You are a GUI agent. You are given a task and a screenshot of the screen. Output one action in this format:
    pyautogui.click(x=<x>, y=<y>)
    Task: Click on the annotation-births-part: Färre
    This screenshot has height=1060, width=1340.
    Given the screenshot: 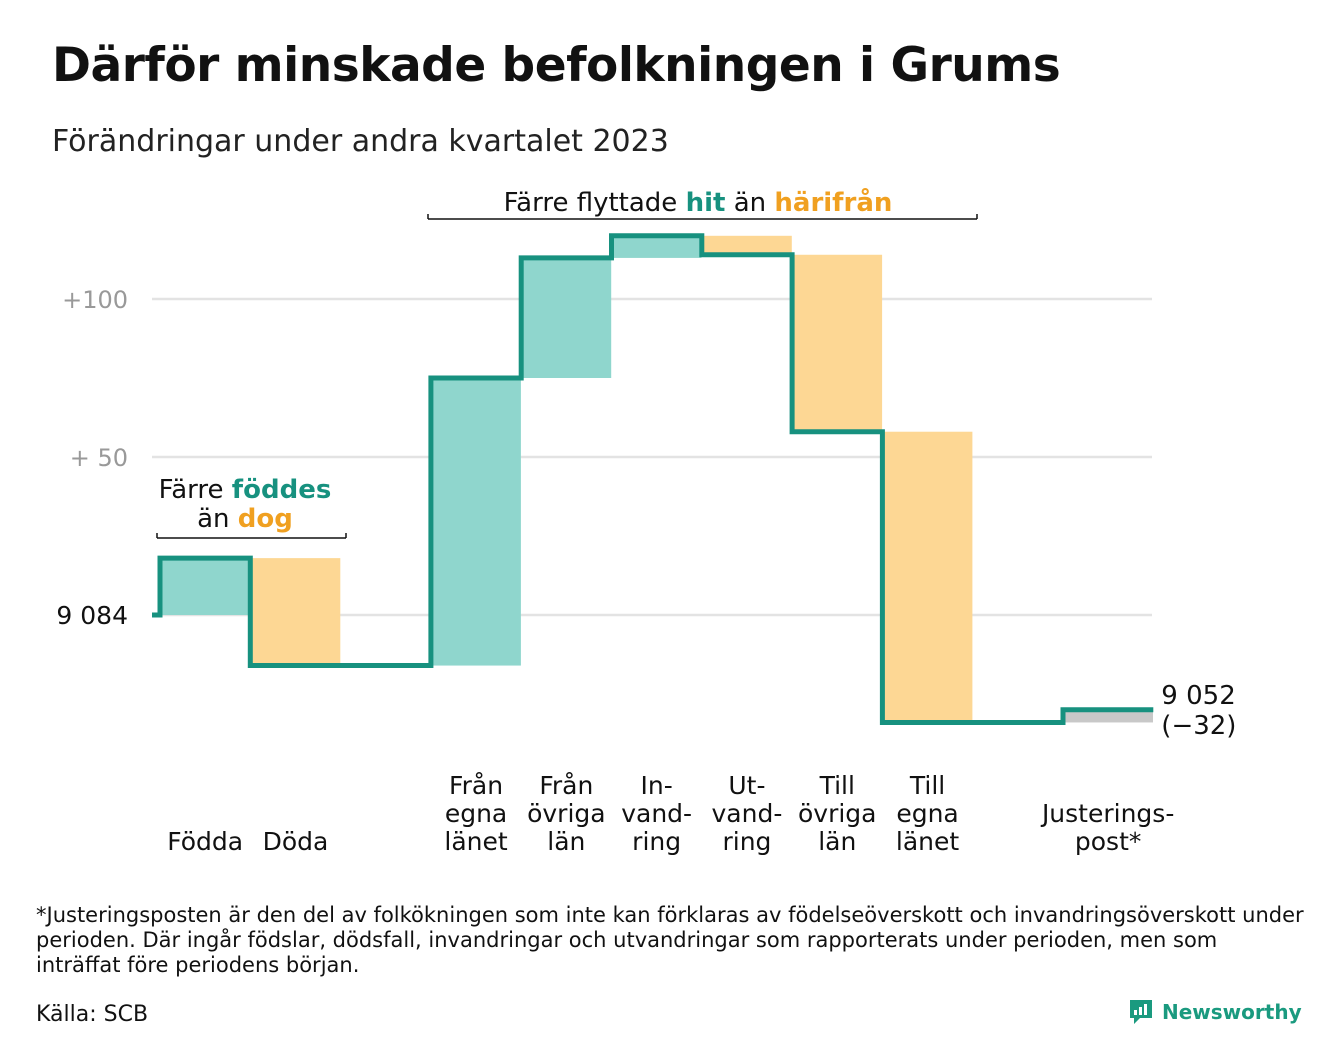 What is the action you would take?
    pyautogui.click(x=195, y=490)
    